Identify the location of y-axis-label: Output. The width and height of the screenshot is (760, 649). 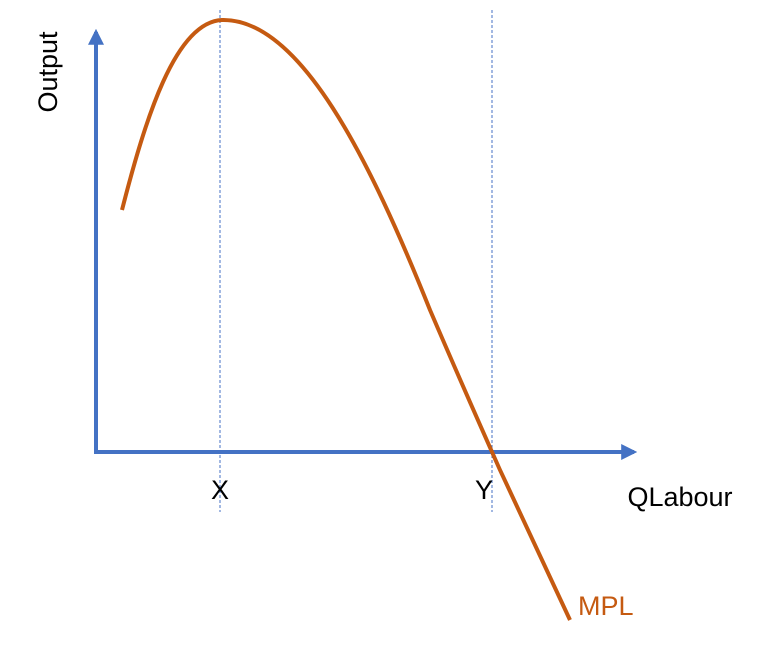
(48, 72).